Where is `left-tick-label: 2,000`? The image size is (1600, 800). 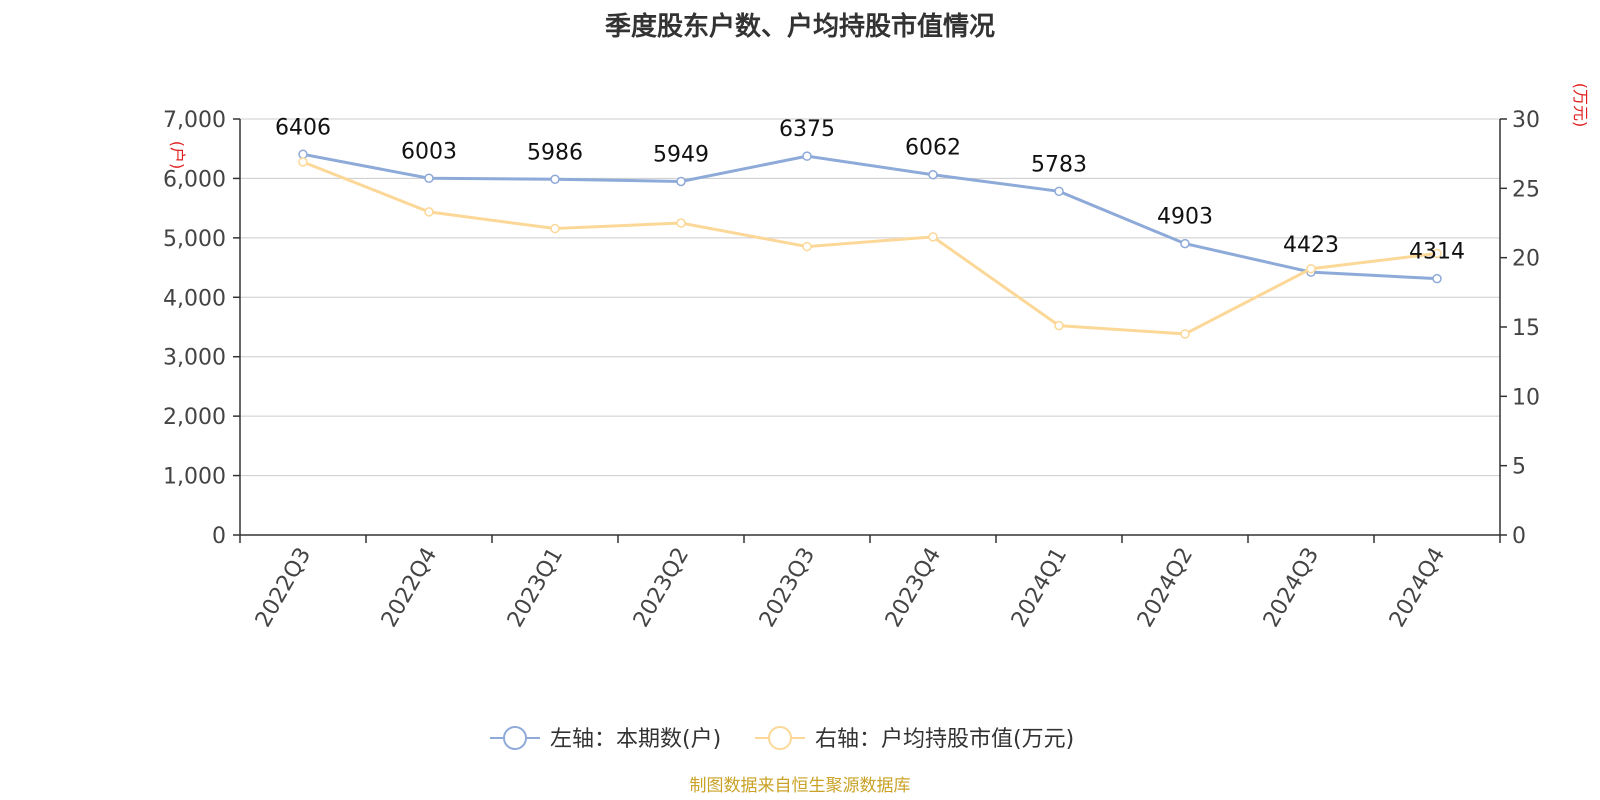
left-tick-label: 2,000 is located at coordinates (194, 417).